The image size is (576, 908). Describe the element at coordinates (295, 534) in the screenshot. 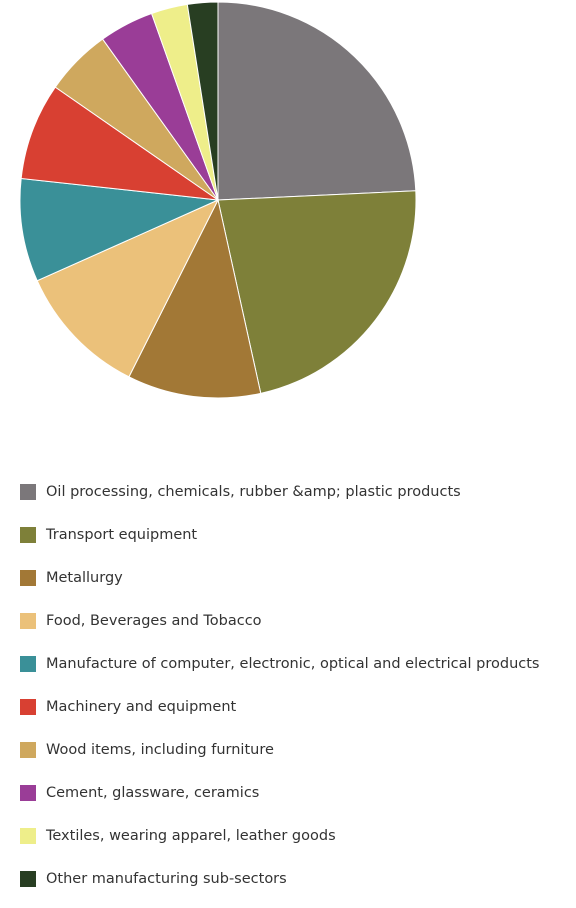

I see `legend-item-1: Transport equipment` at that location.